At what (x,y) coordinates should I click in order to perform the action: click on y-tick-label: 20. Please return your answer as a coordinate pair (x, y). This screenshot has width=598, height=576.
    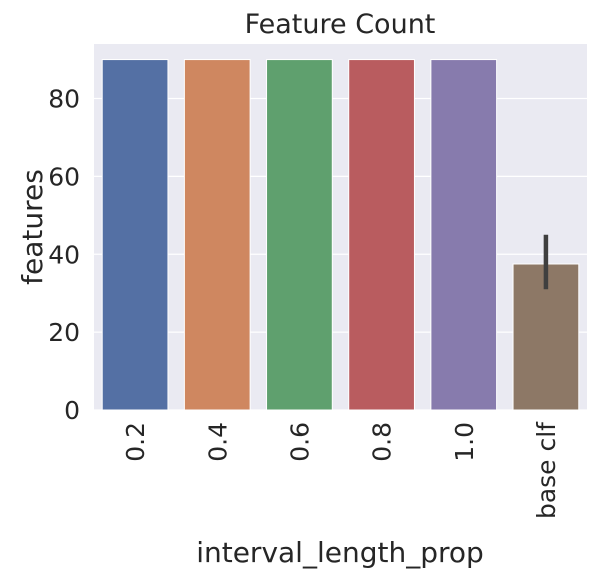
    Looking at the image, I should click on (64, 332).